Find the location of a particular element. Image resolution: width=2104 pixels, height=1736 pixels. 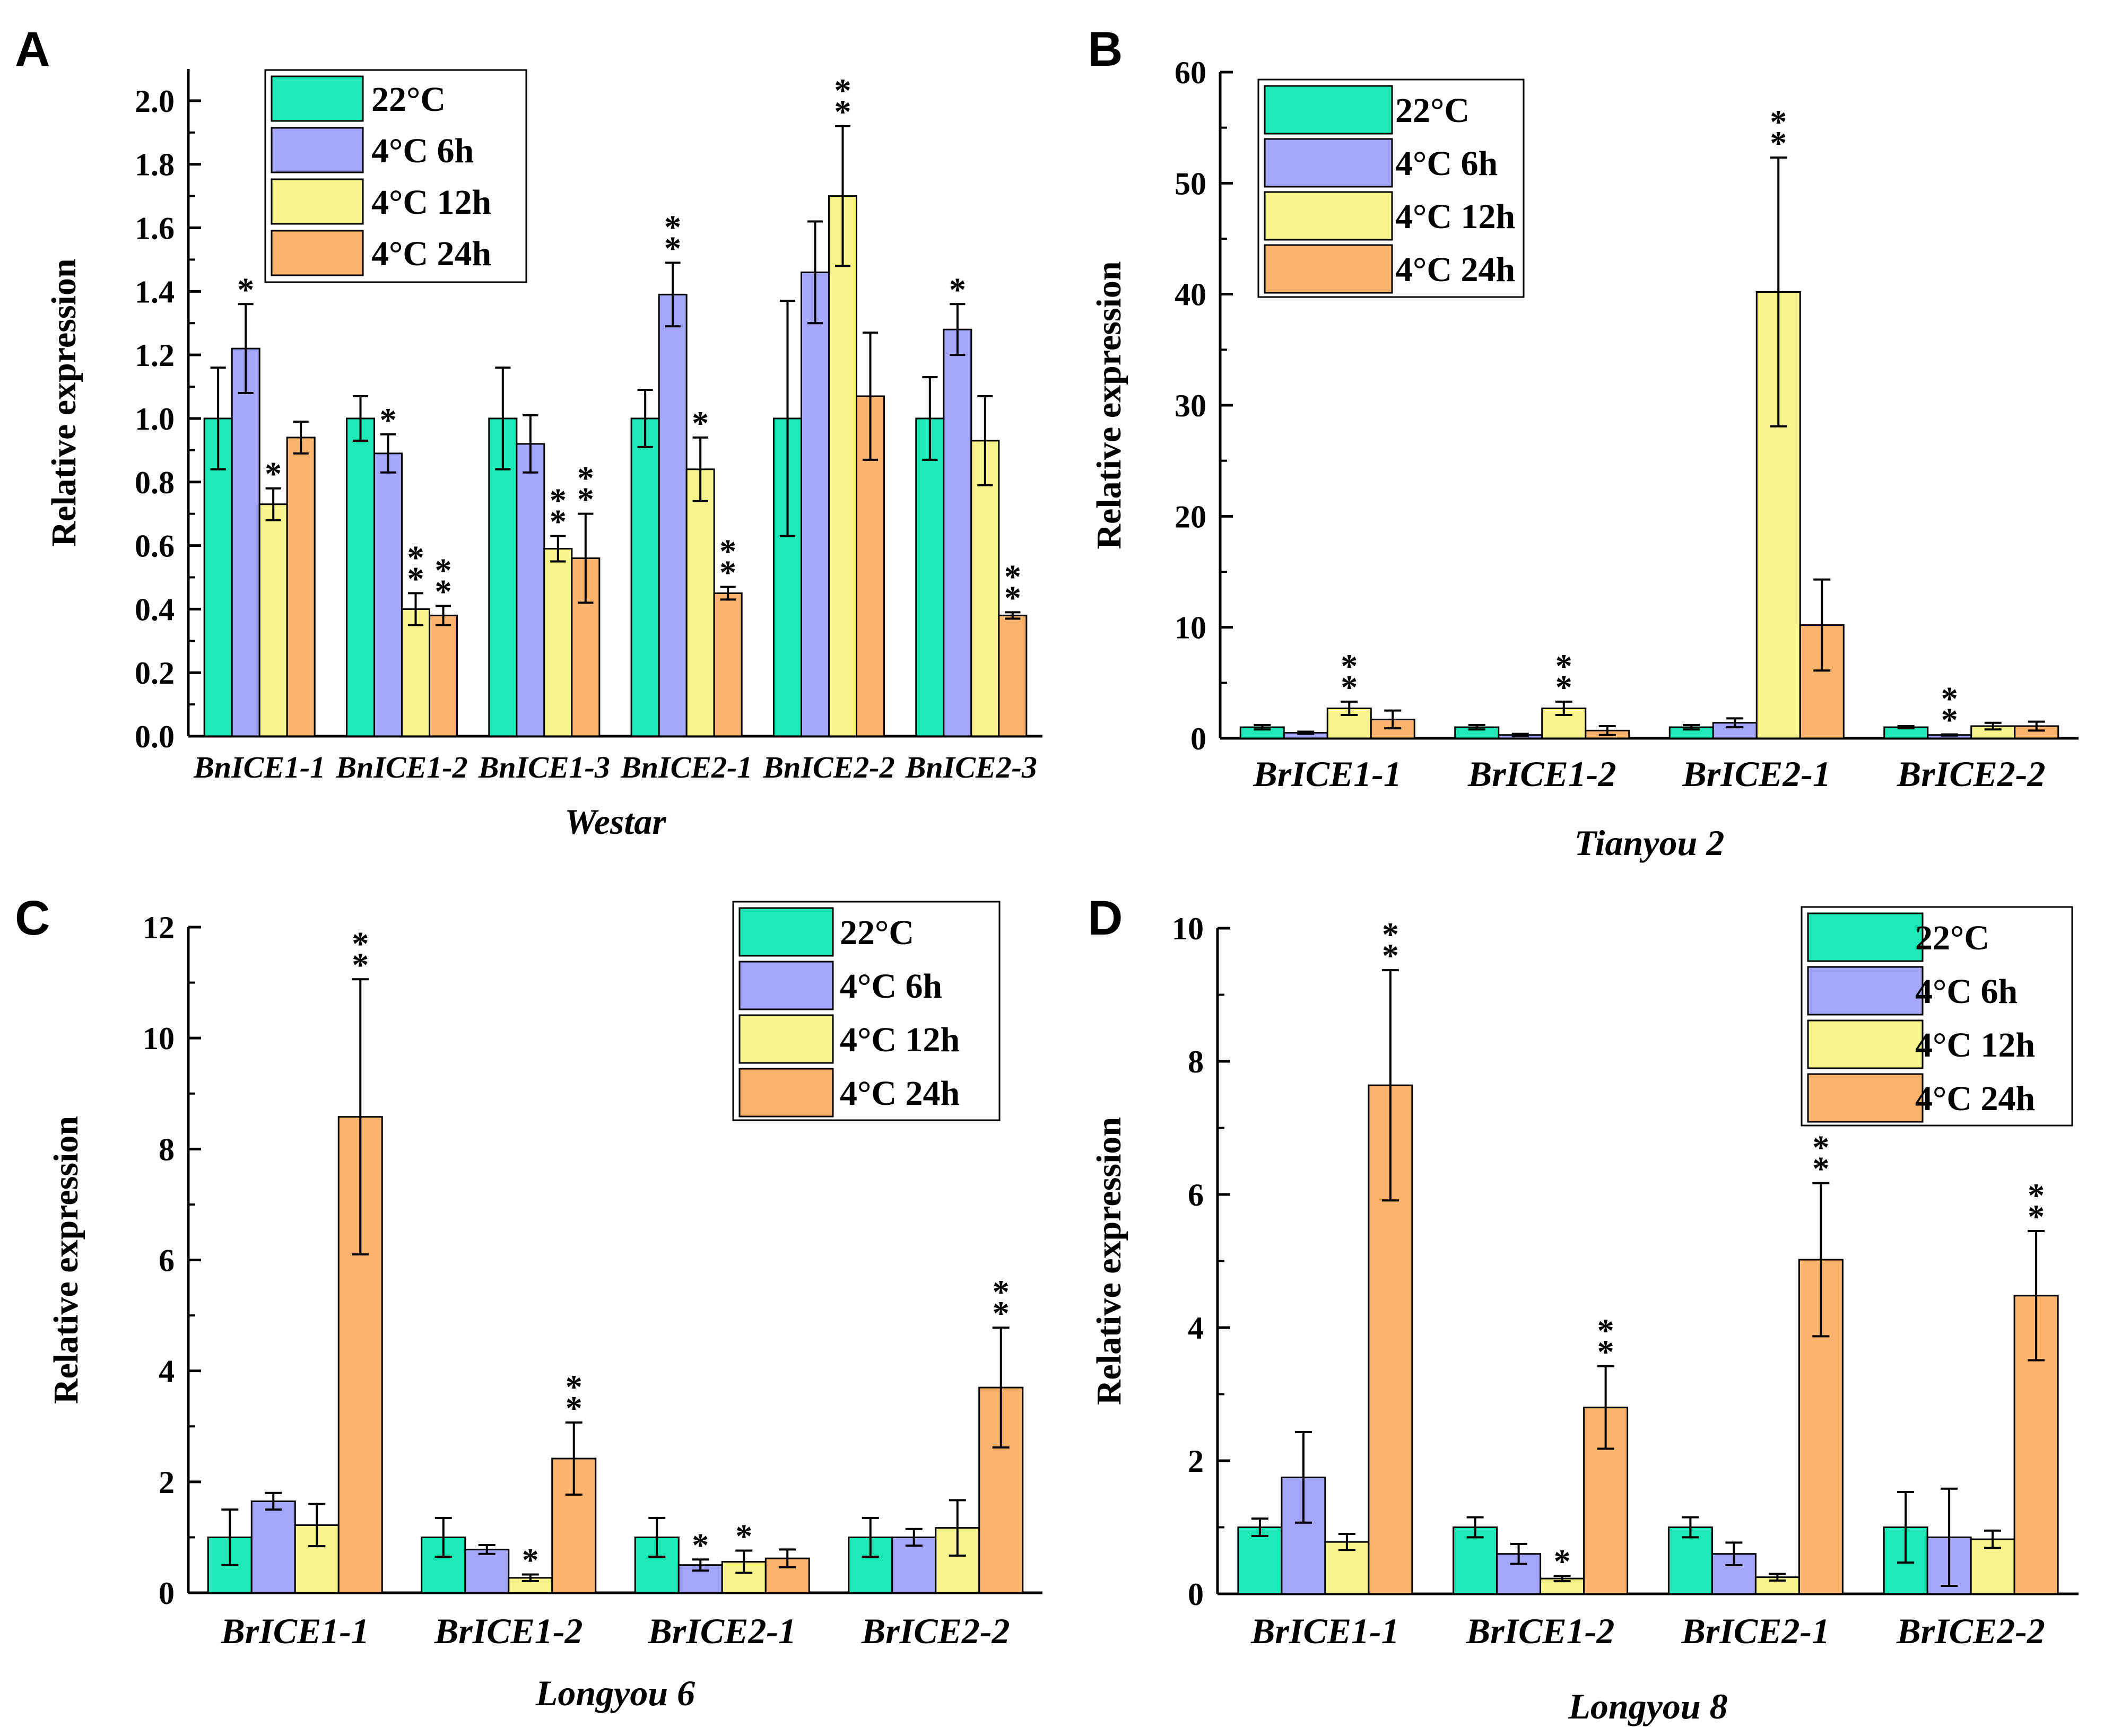

legend-label: 4°C 6h is located at coordinates (891, 986).